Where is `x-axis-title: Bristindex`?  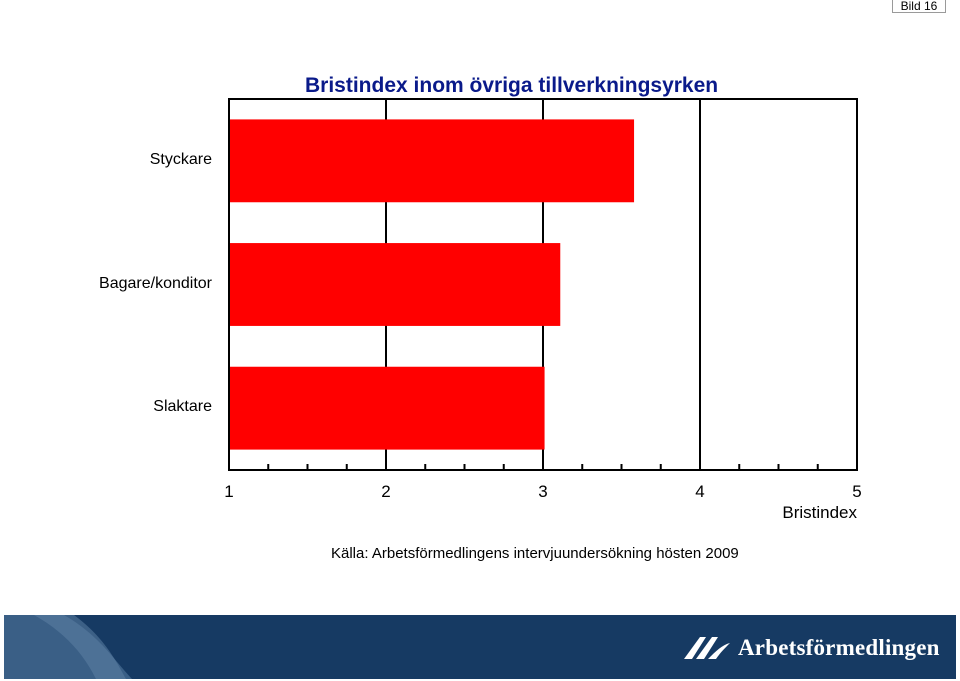
x-axis-title: Bristindex is located at coordinates (819, 512).